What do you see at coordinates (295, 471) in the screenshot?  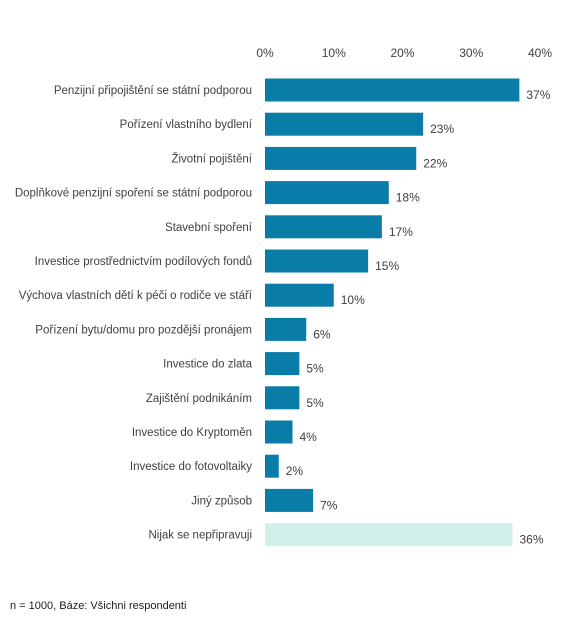 I see `value-label: 2%` at bounding box center [295, 471].